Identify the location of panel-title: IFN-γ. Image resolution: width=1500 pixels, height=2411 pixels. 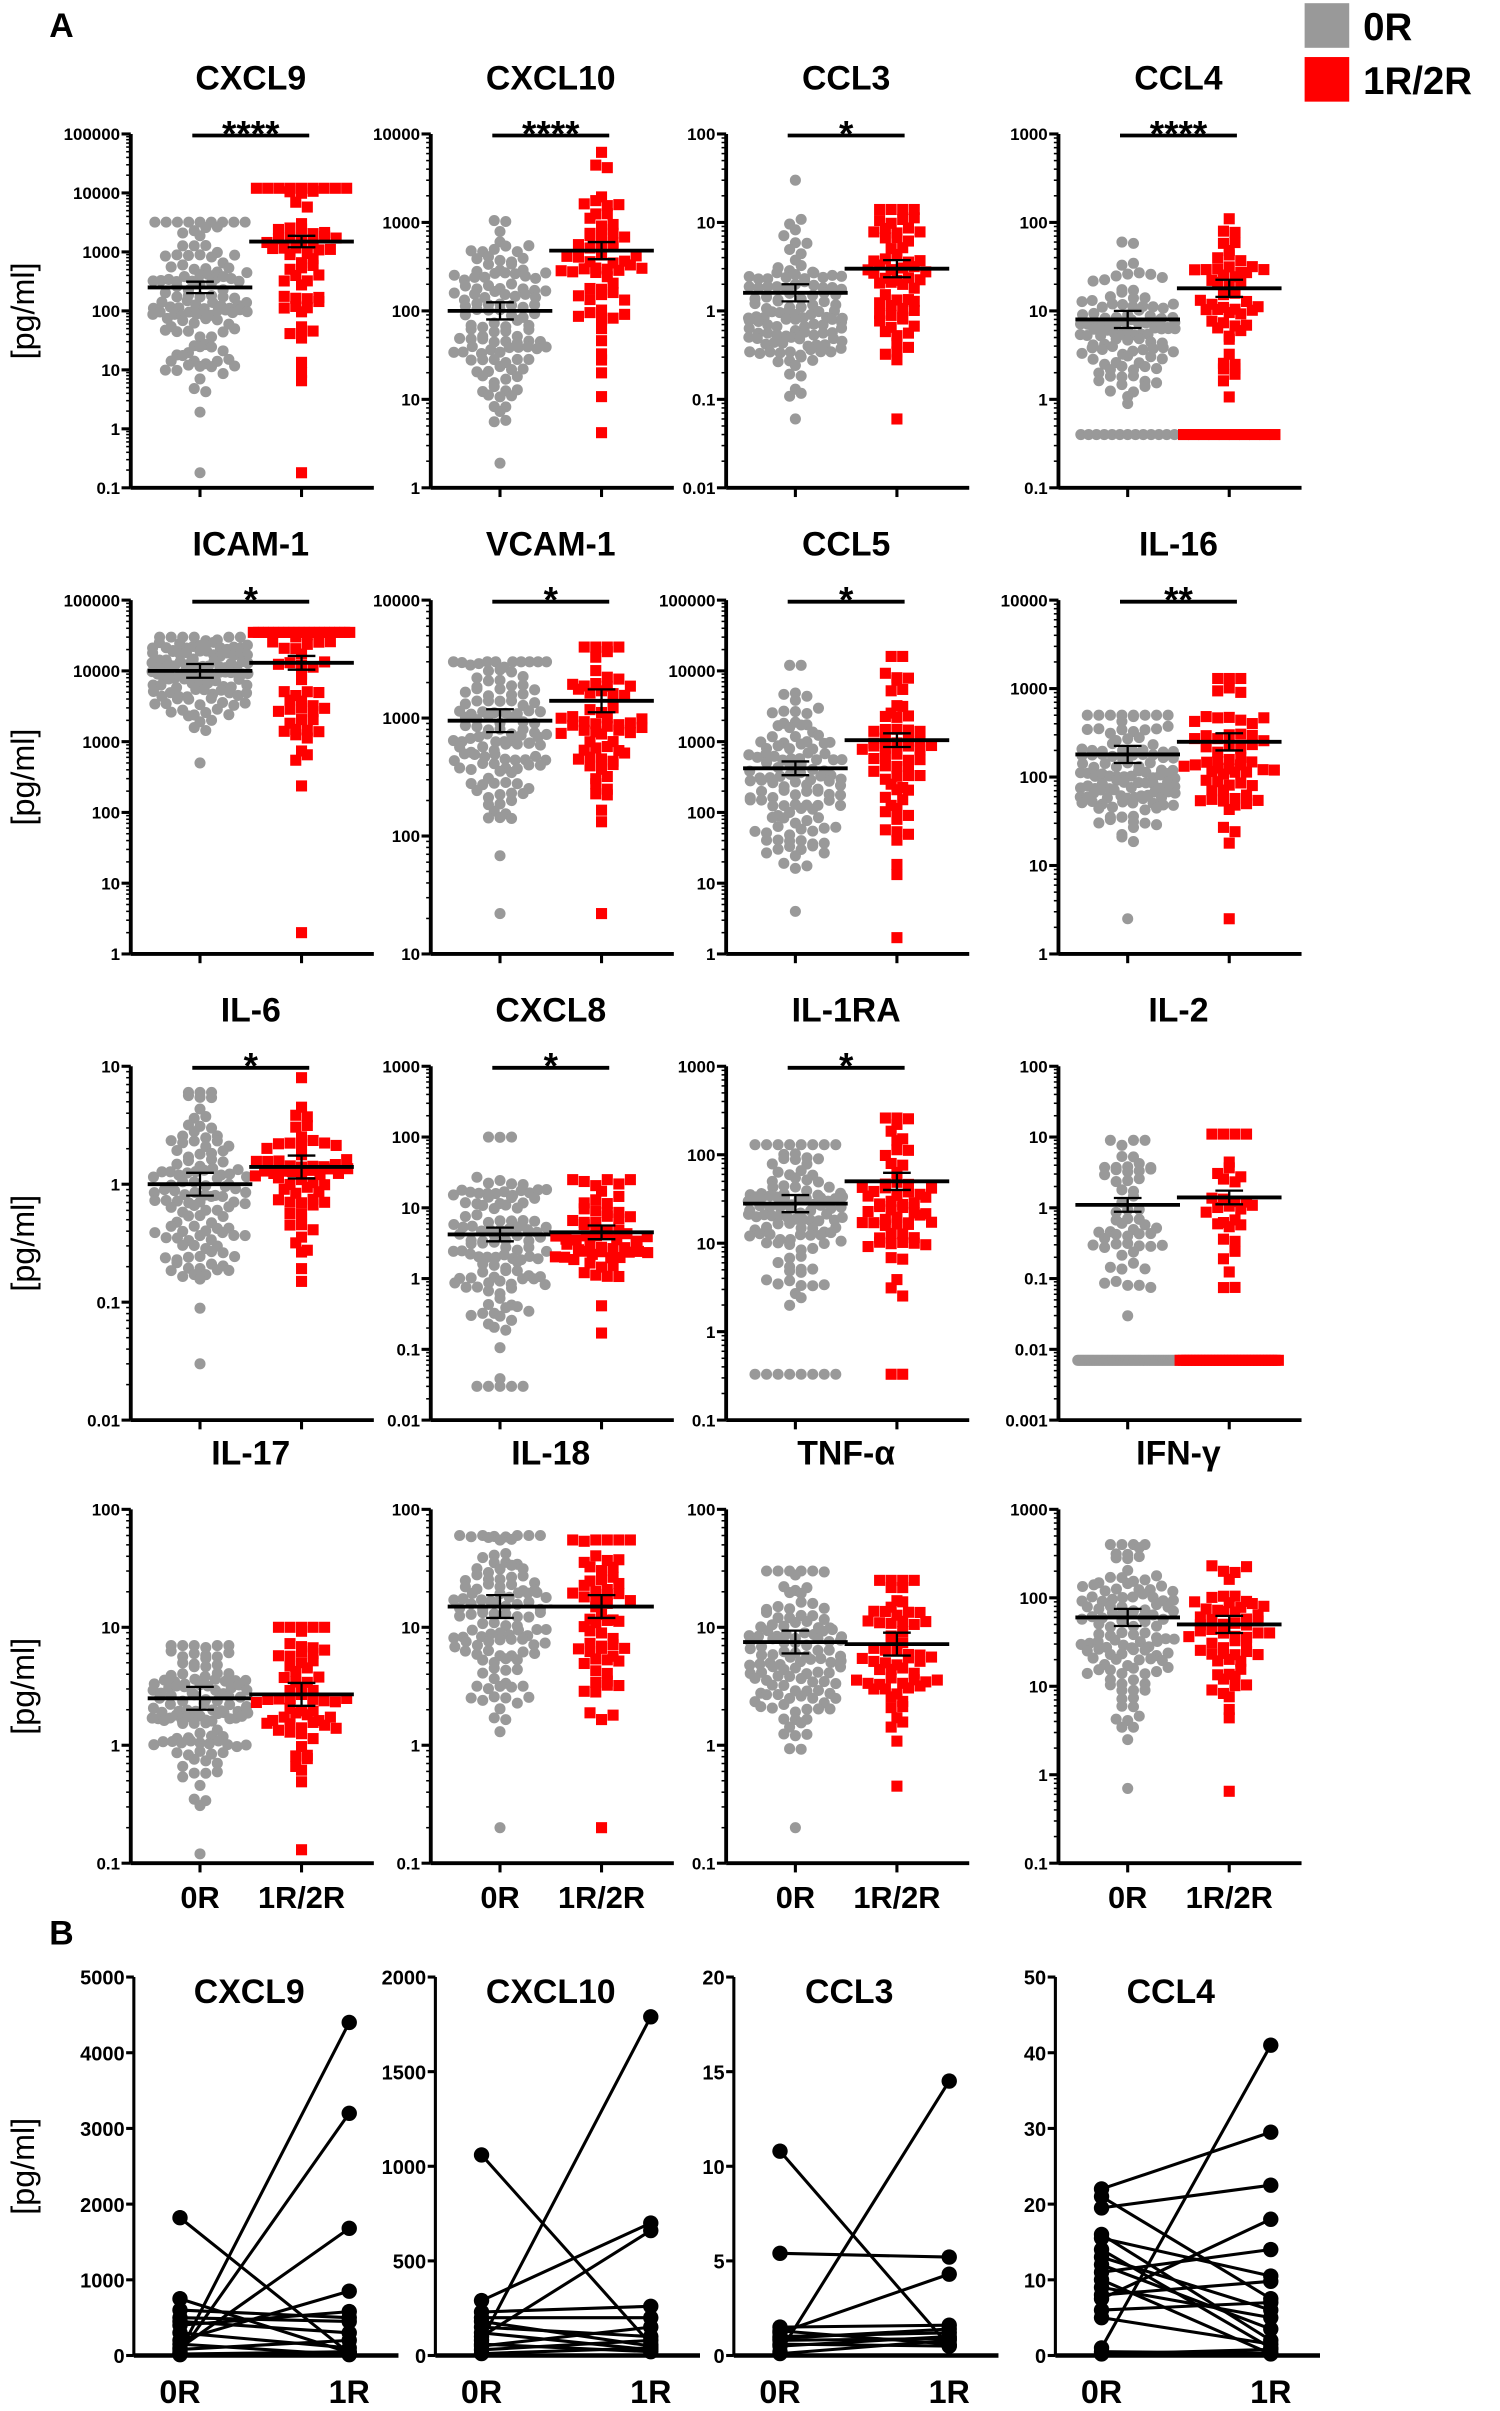
(1178, 1454).